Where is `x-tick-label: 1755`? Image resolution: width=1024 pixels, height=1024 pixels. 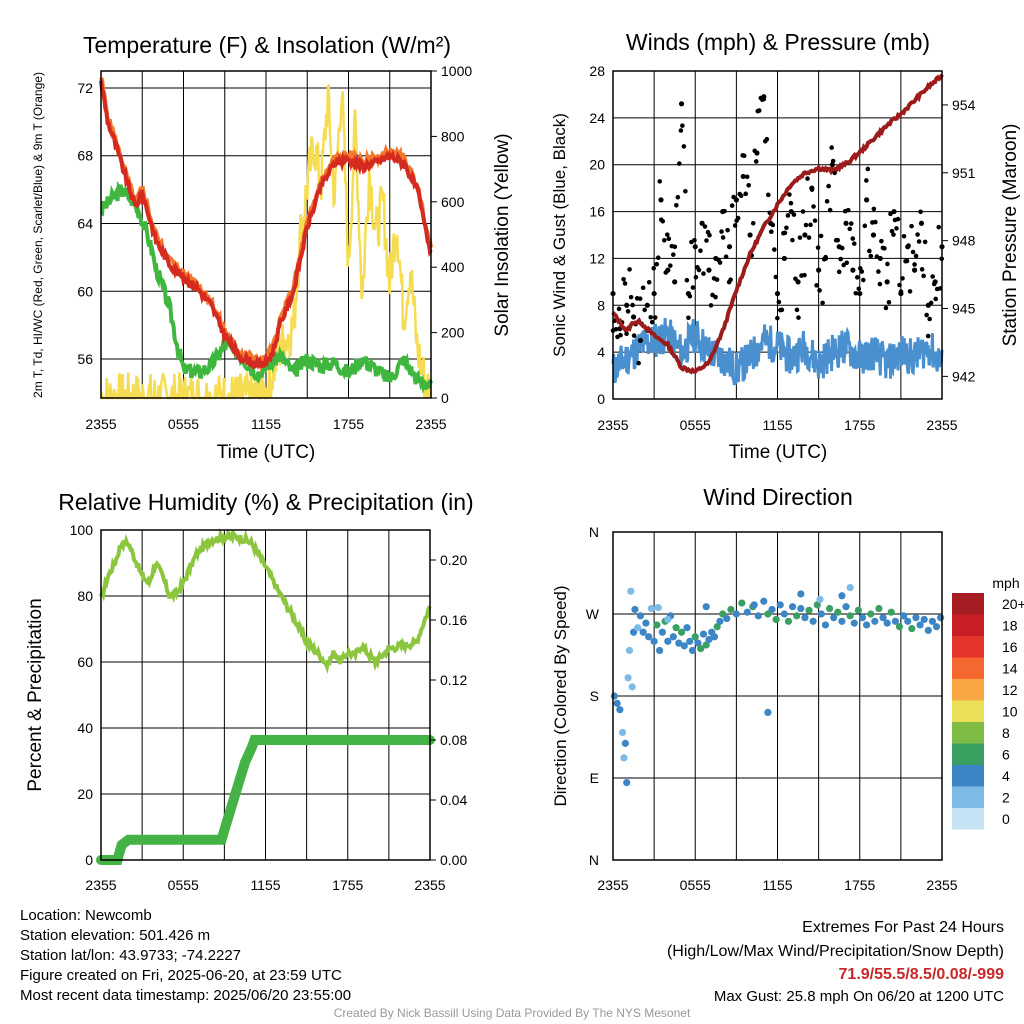 x-tick-label: 1755 is located at coordinates (348, 424).